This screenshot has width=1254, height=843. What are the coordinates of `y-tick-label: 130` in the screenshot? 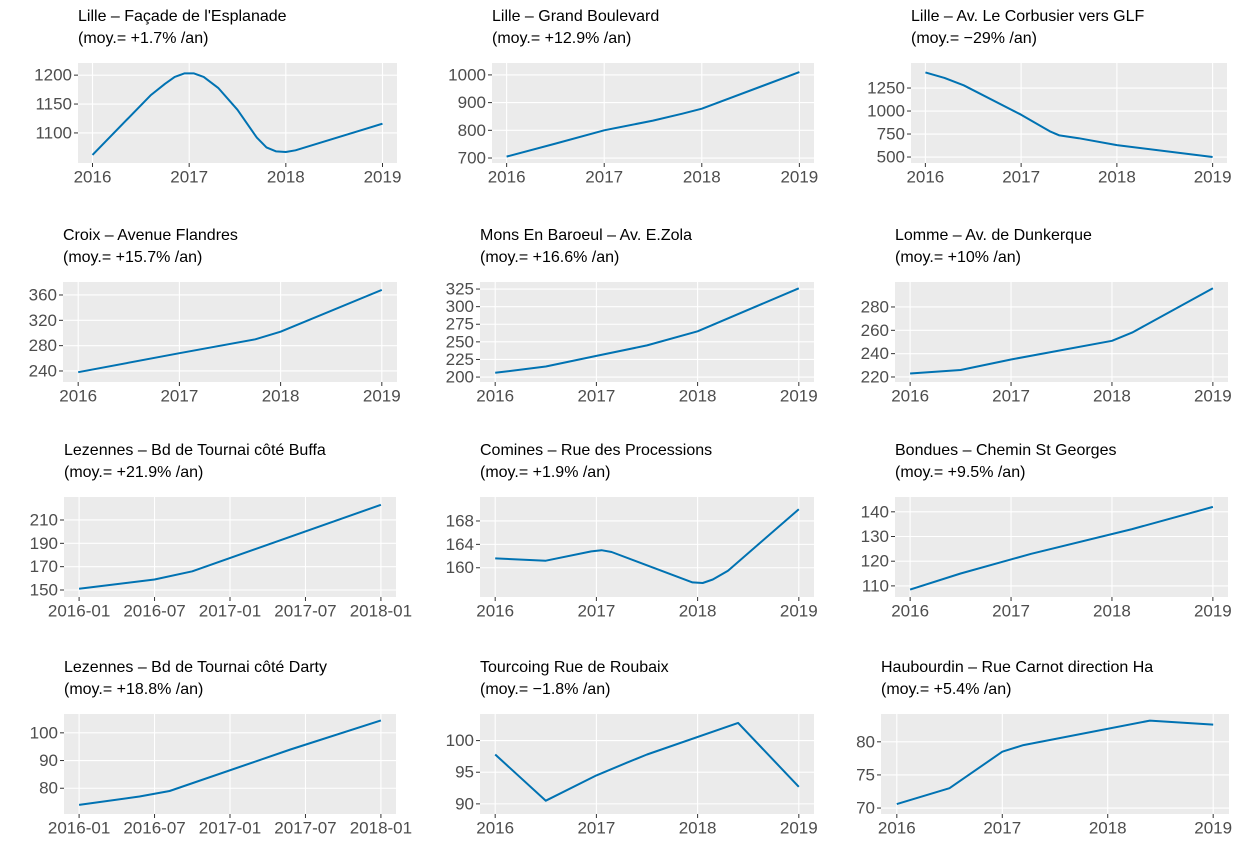 It's located at (875, 536).